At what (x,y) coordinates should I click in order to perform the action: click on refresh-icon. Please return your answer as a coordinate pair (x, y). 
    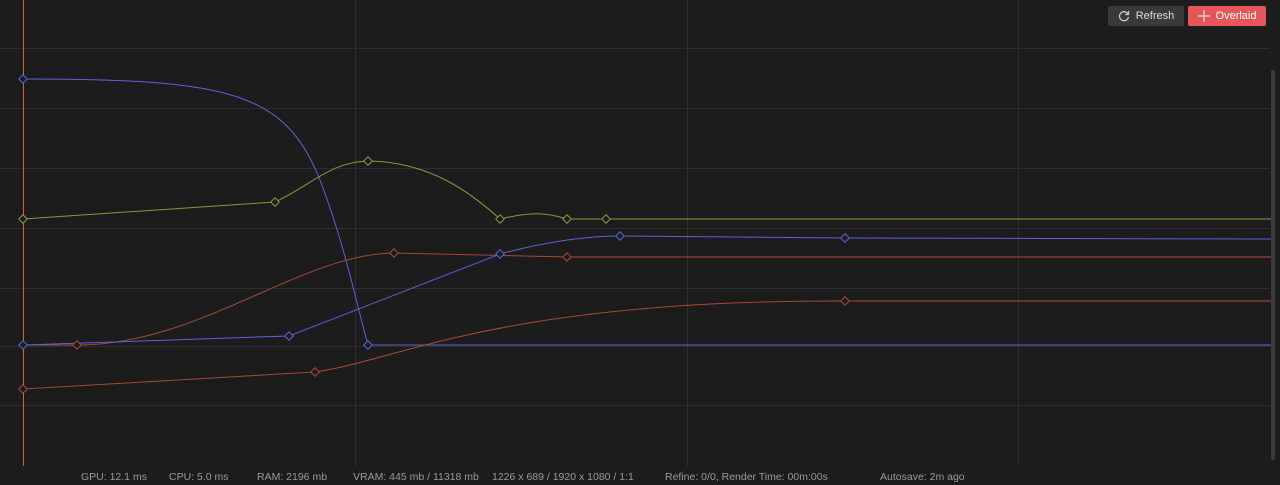
    Looking at the image, I should click on (1123, 16).